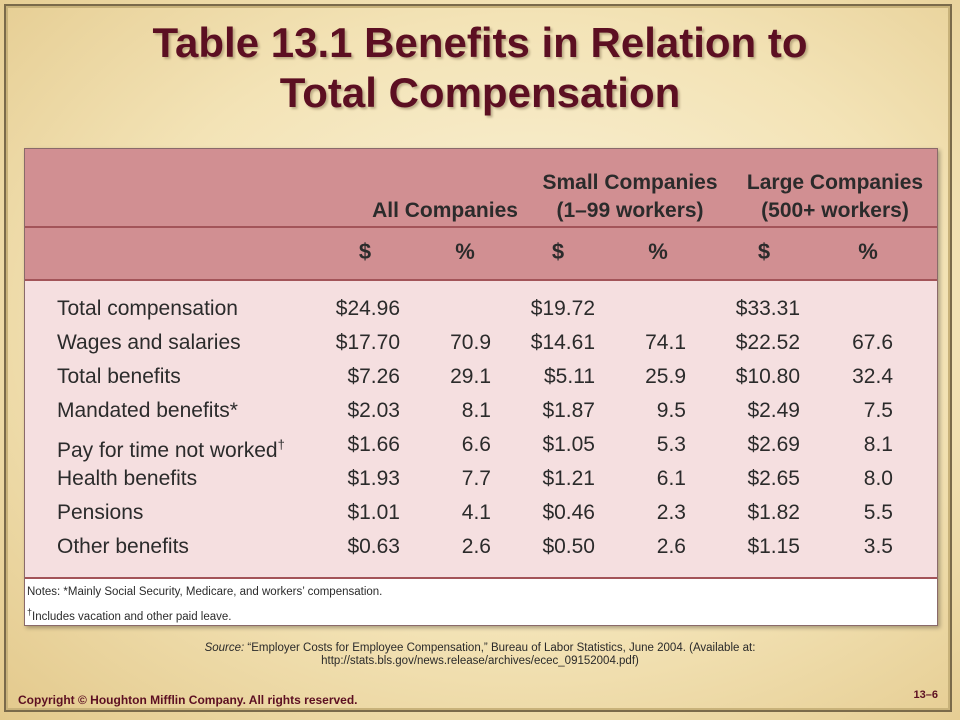 This screenshot has height=720, width=960. What do you see at coordinates (878, 546) in the screenshot?
I see `table-cell: 3.5` at bounding box center [878, 546].